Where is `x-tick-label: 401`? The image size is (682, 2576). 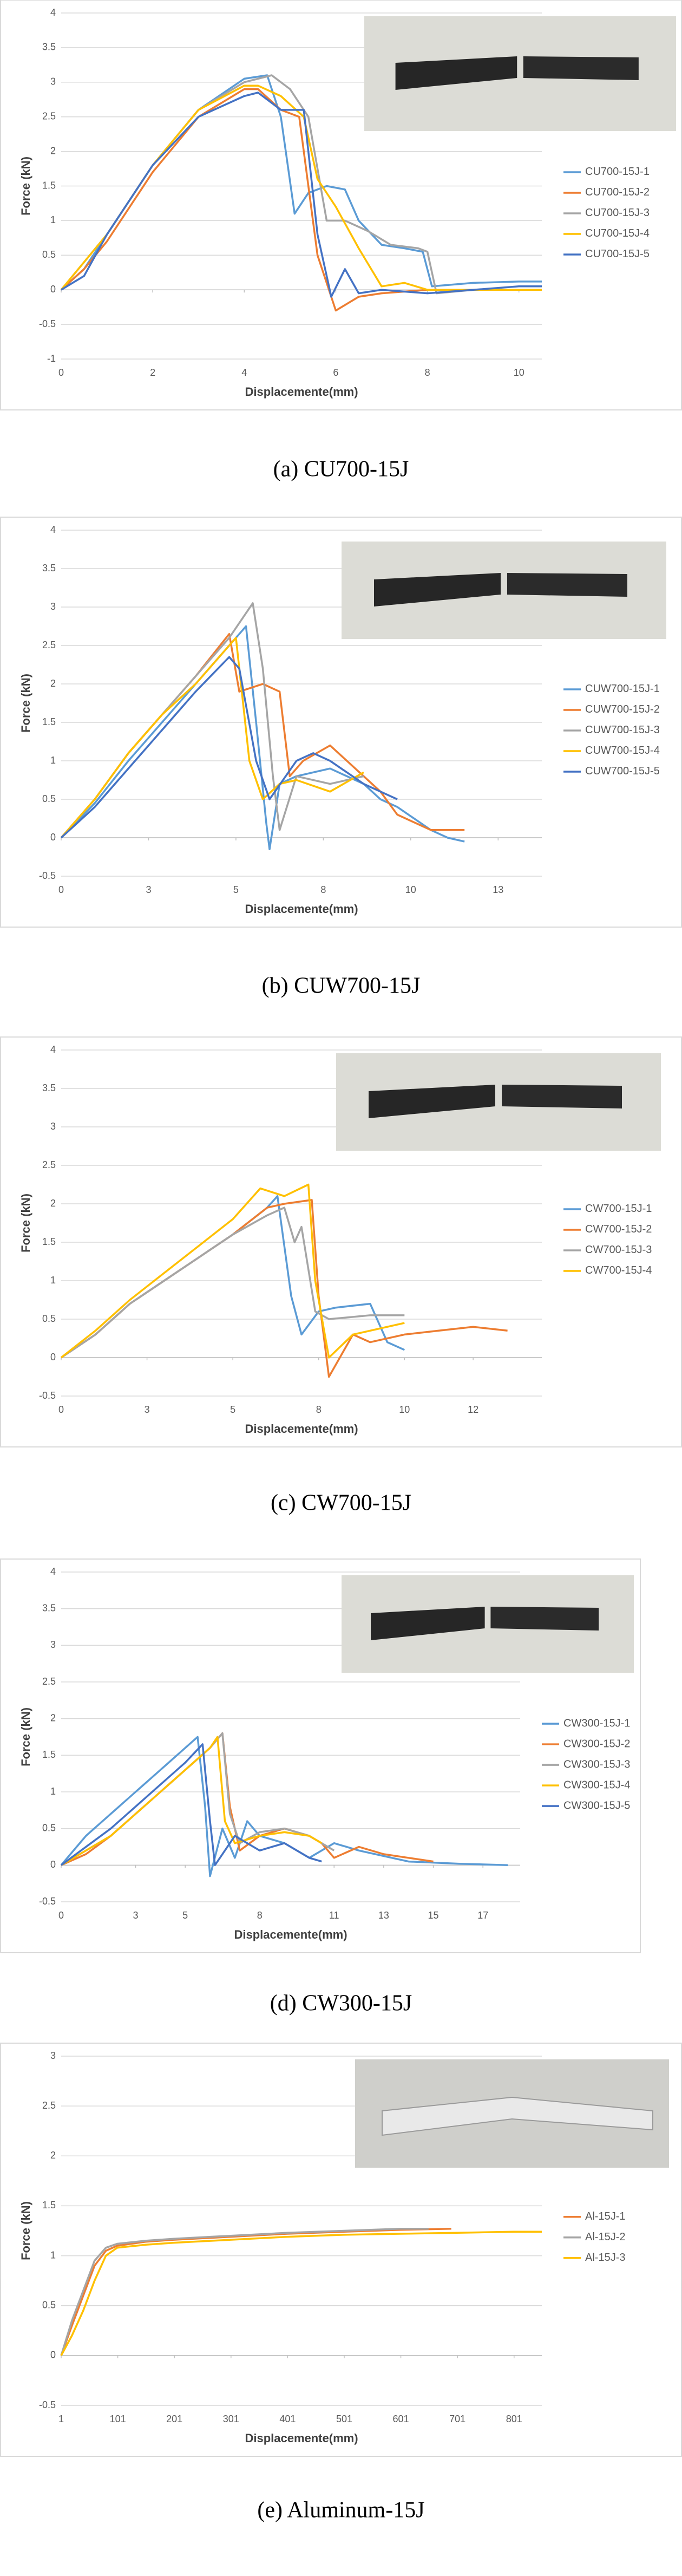
x-tick-label: 401 is located at coordinates (287, 2419).